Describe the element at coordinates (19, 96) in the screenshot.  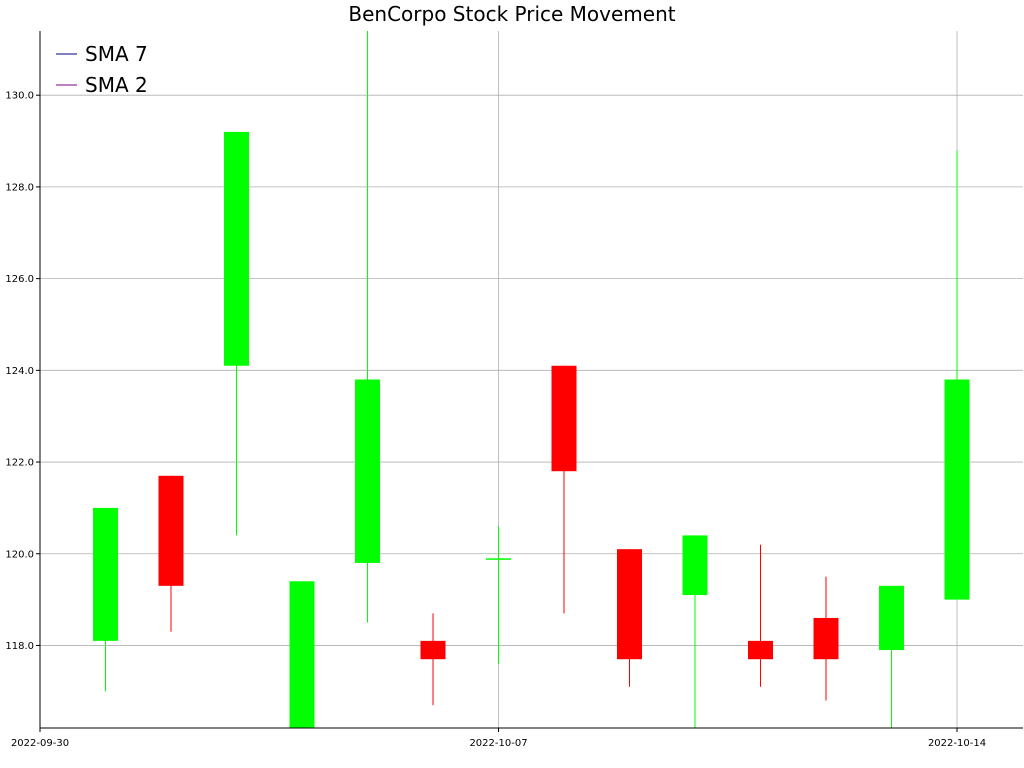
I see `y-tick-label: 130.0` at that location.